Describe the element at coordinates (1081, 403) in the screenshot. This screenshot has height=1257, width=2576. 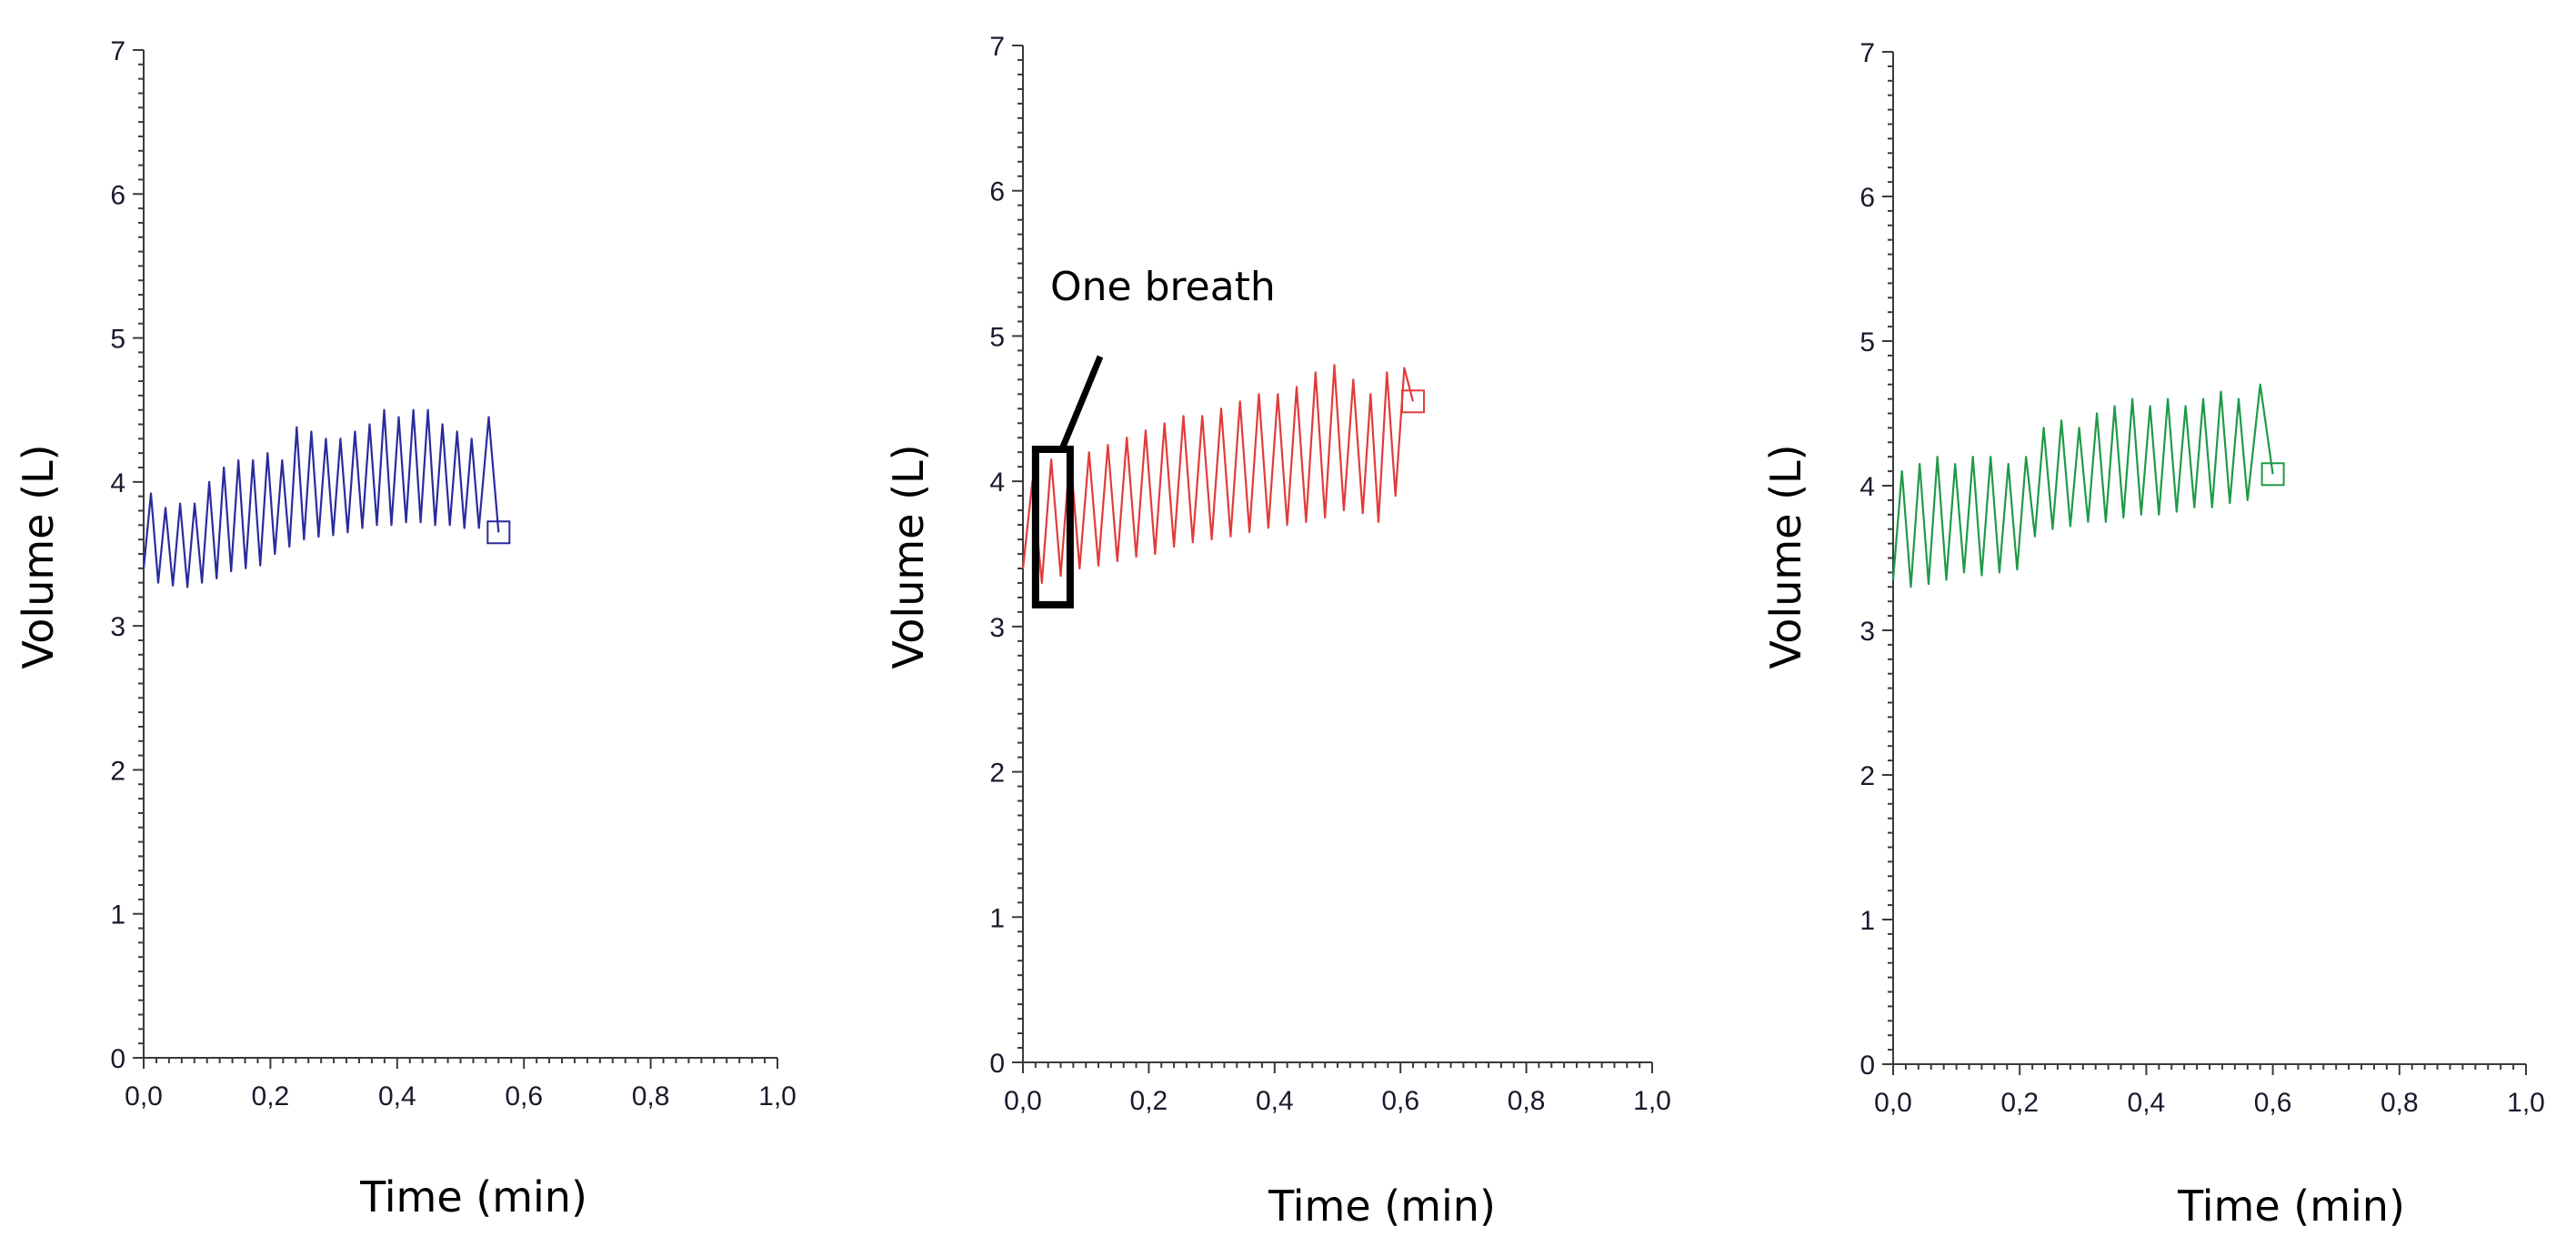
I see `annotation-pointer-line` at that location.